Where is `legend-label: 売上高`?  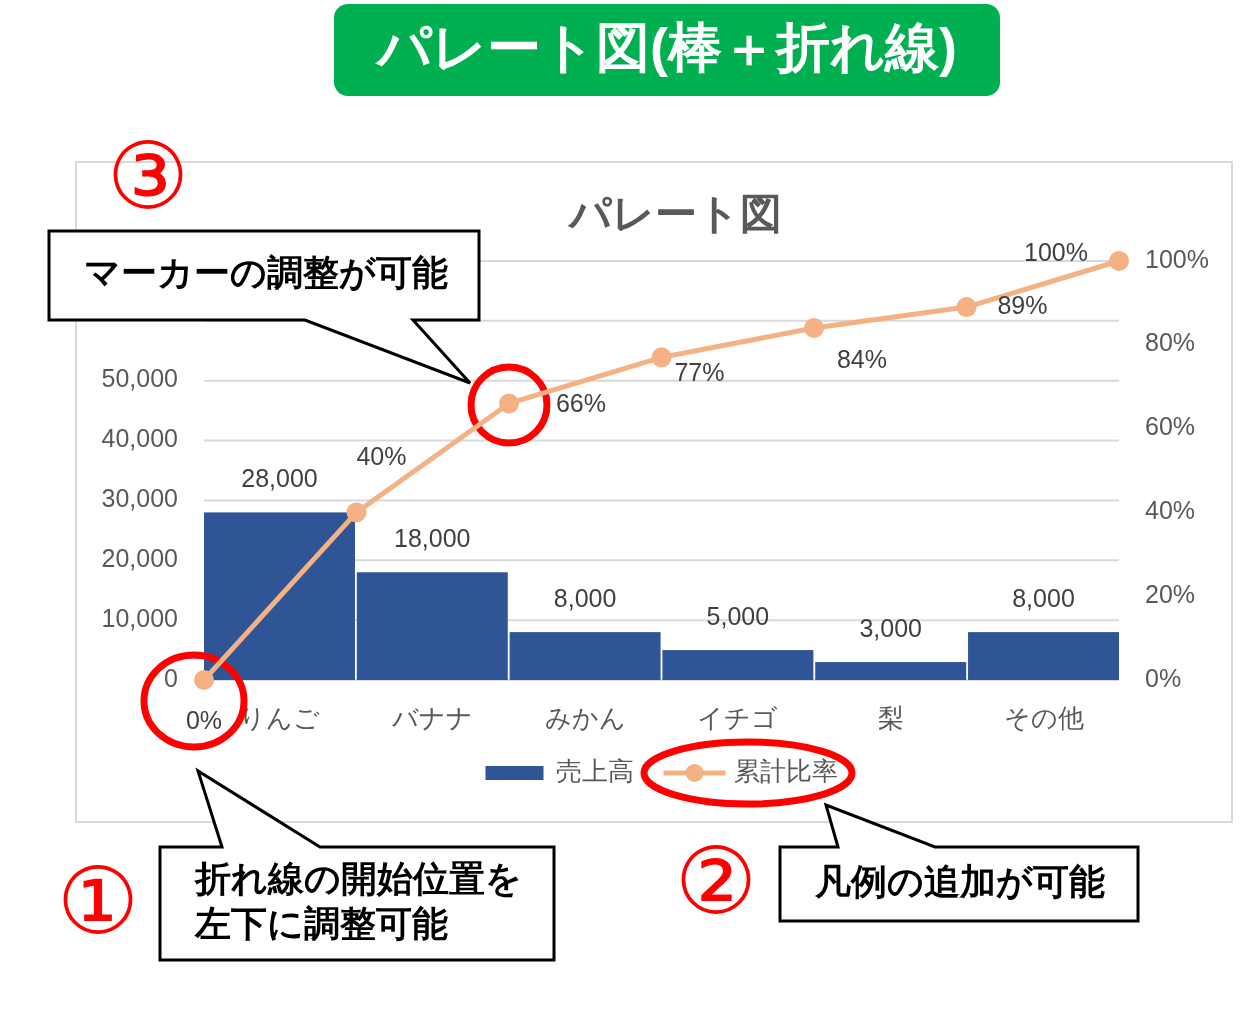
legend-label: 売上高 is located at coordinates (594, 770).